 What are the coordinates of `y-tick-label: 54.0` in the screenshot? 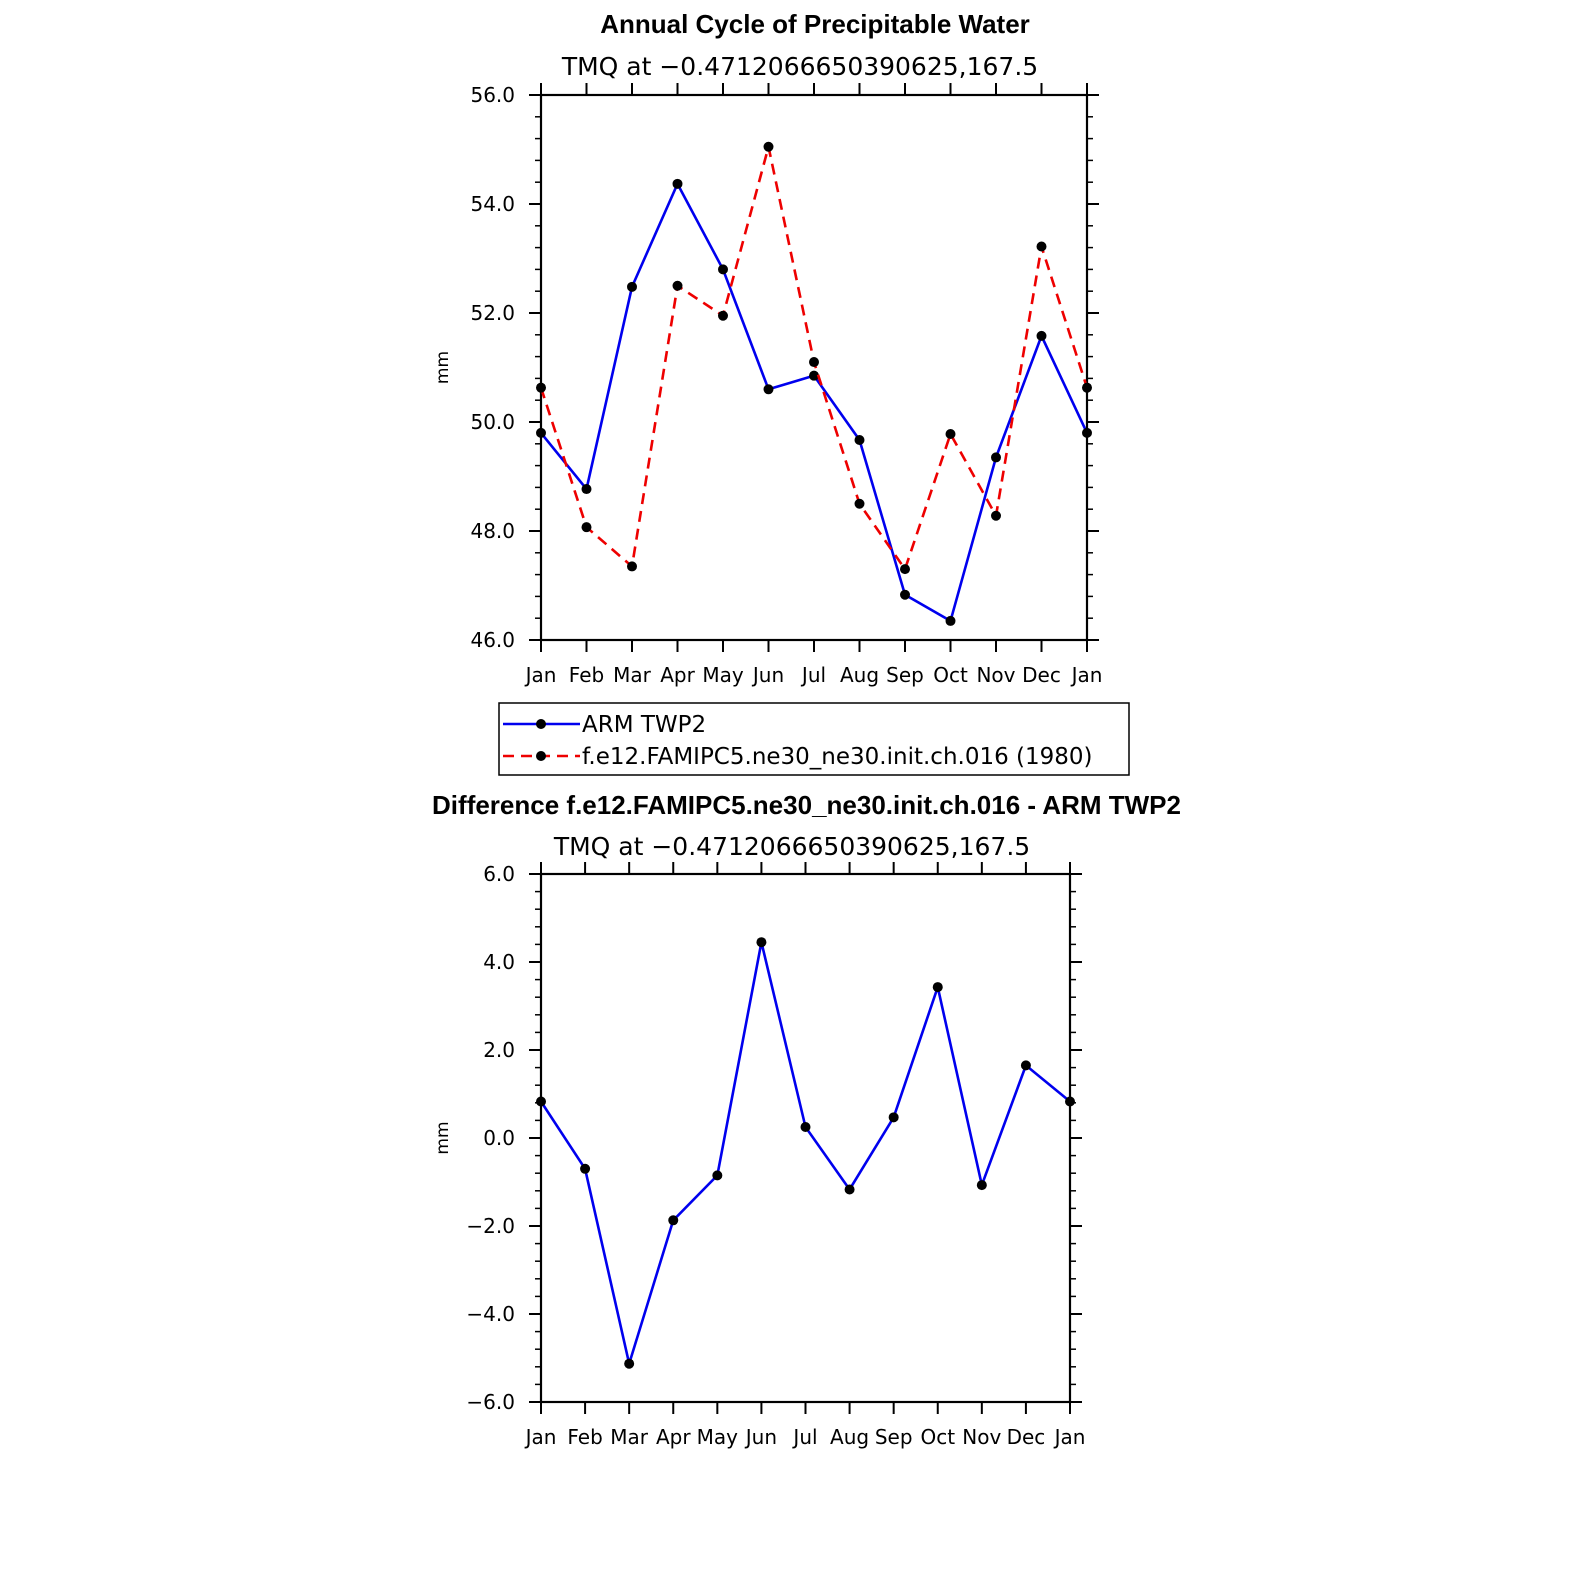 It's located at (492, 204).